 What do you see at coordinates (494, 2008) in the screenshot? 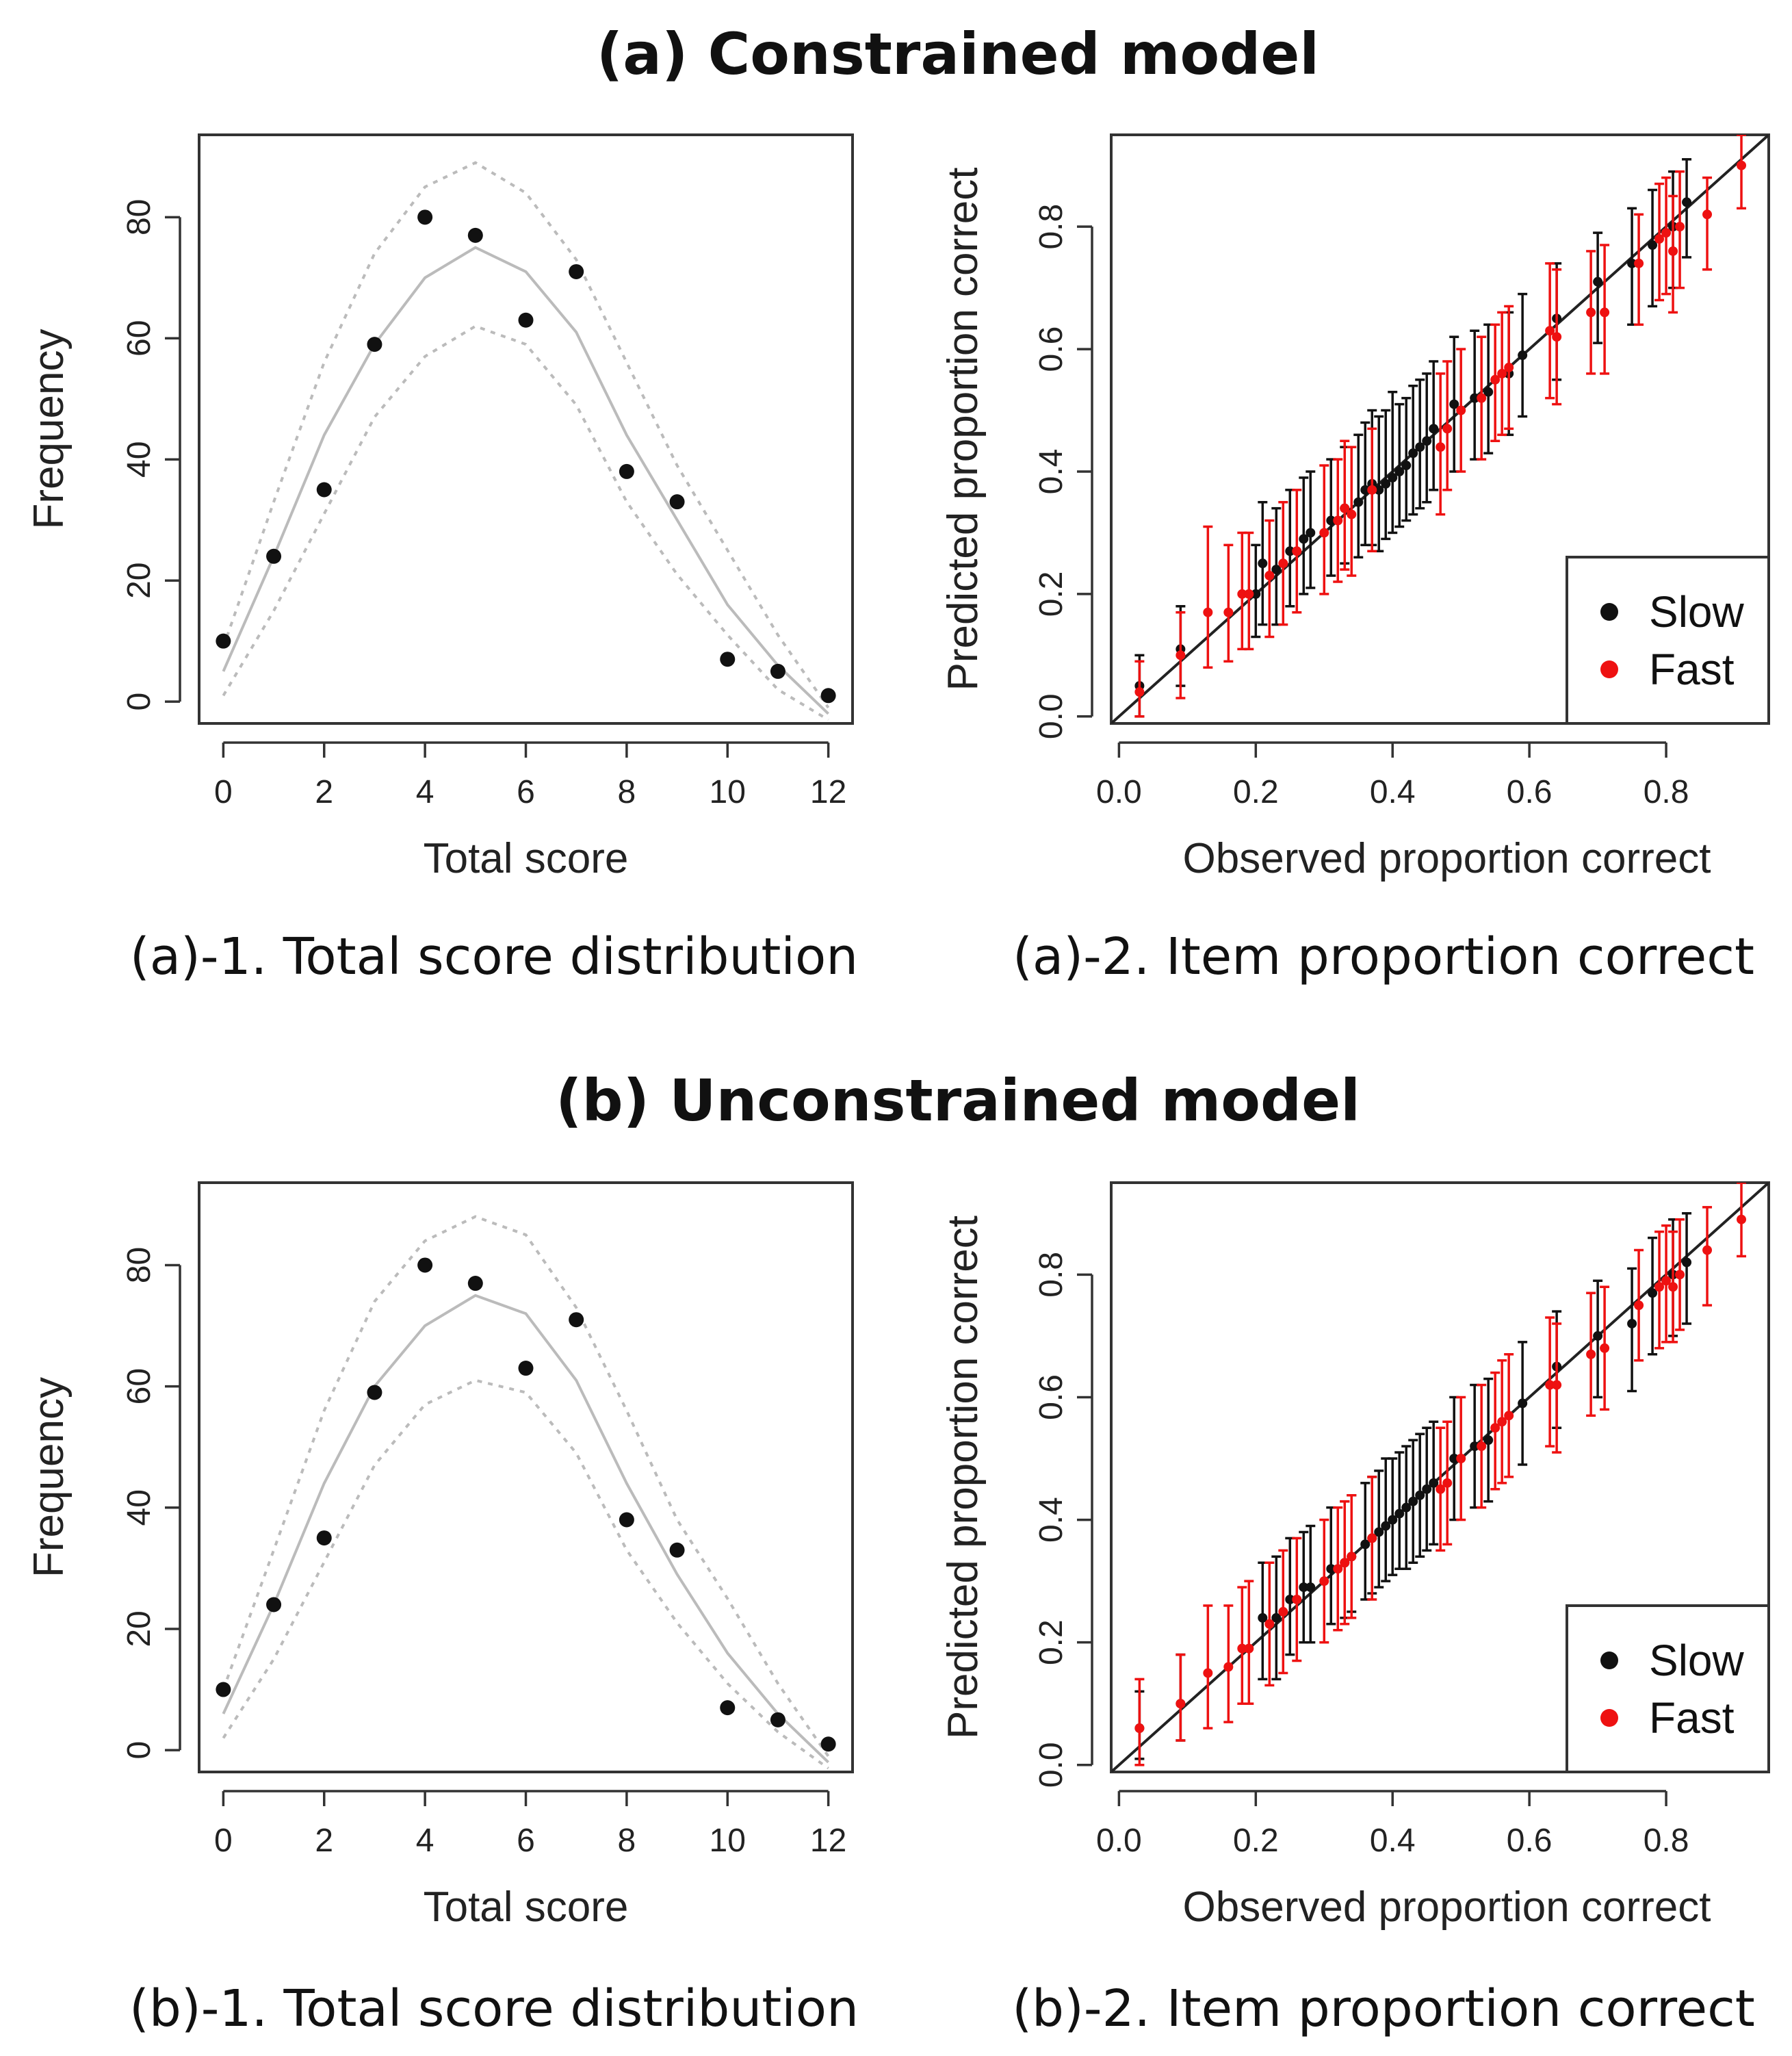
I see `caption-score-b: (b)-1. Total score distribution` at bounding box center [494, 2008].